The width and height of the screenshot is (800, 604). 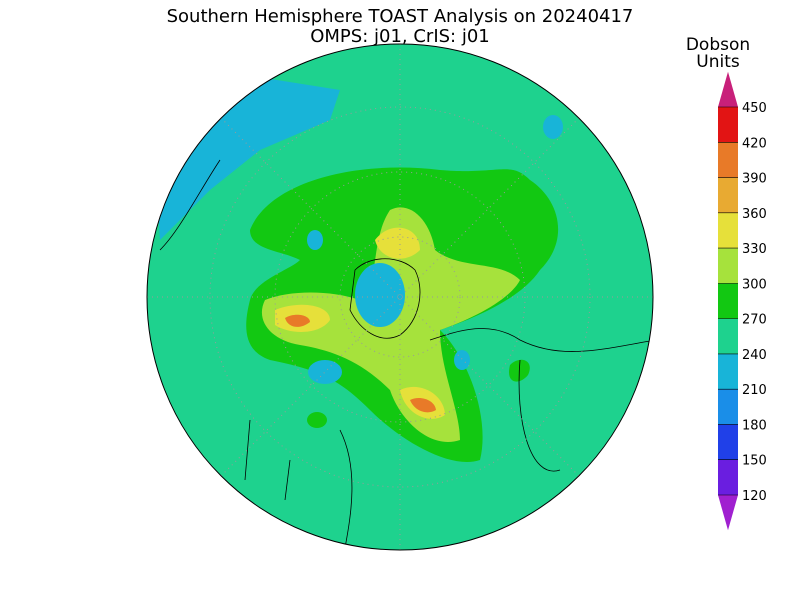 I want to click on colorbar-label: Dobson, so click(x=718, y=45).